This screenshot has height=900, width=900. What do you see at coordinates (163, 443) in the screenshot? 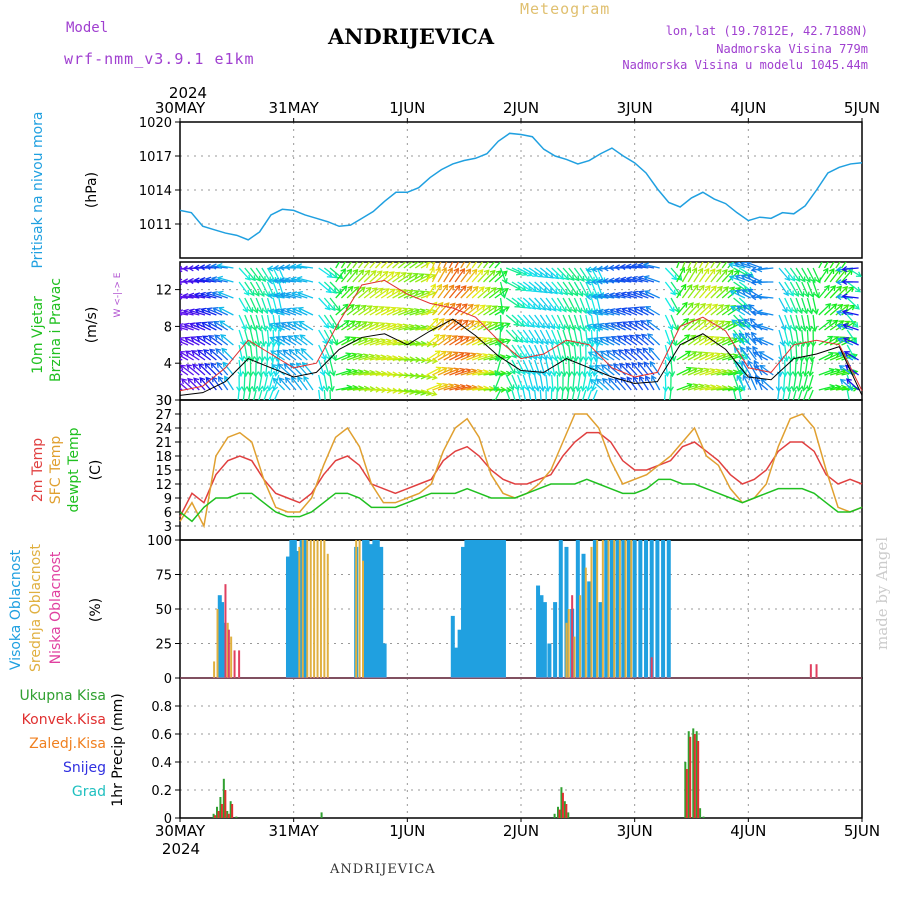
I see `y-tick-label: 21` at bounding box center [163, 443].